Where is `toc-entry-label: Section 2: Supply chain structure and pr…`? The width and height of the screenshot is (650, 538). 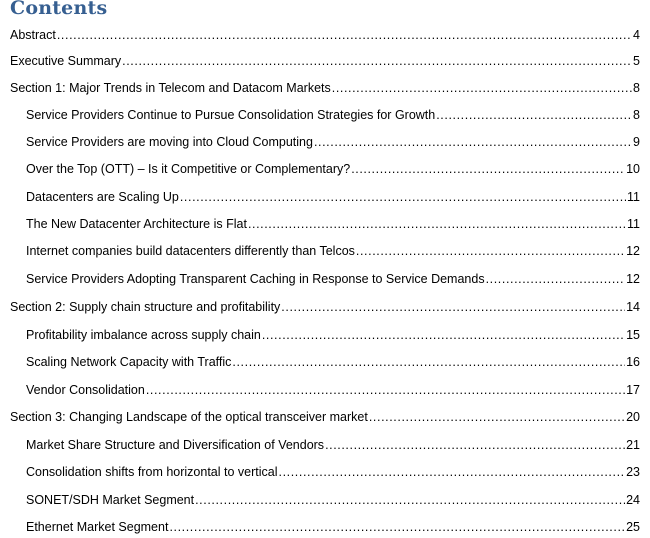 toc-entry-label: Section 2: Supply chain structure and pr… is located at coordinates (145, 307).